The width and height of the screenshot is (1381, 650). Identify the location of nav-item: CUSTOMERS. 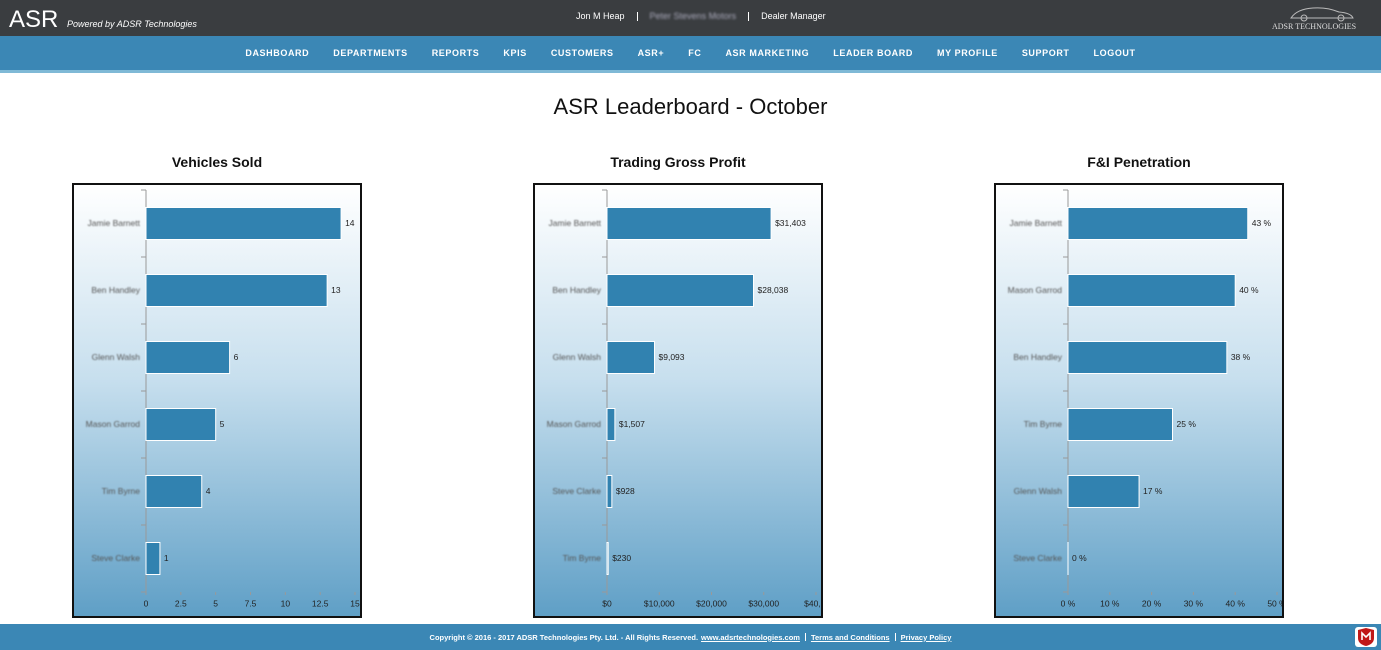
(582, 53).